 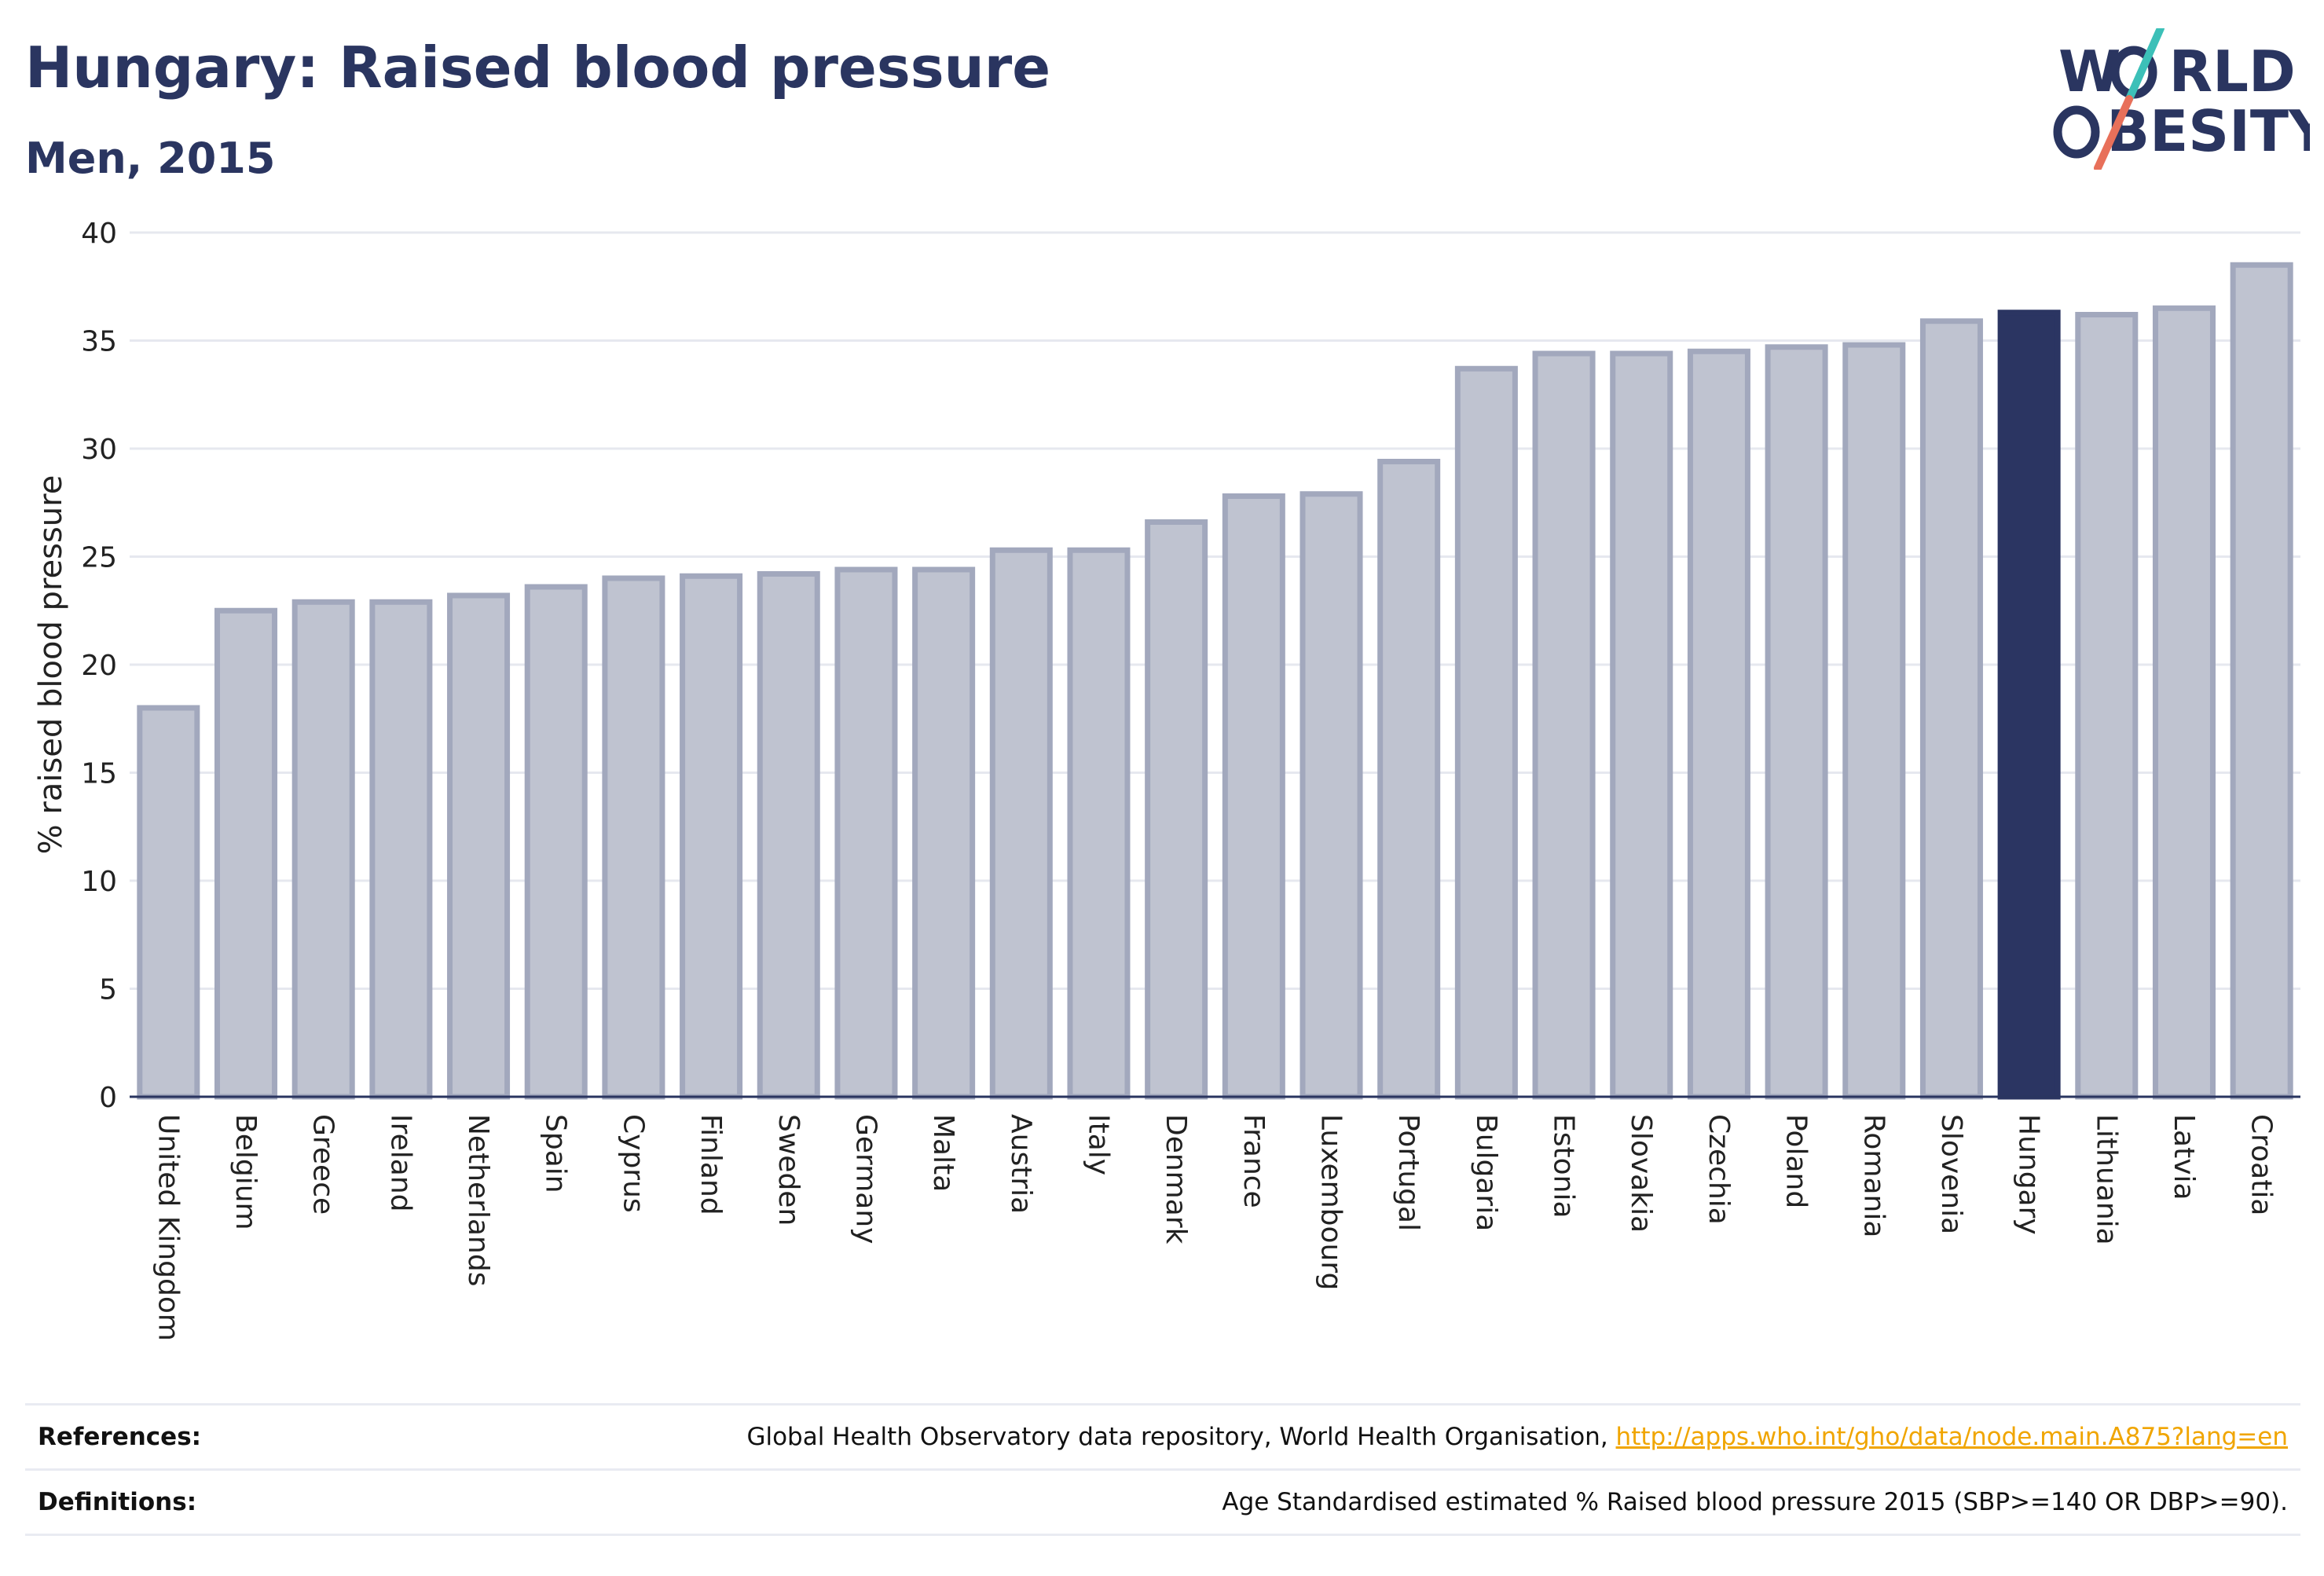 What do you see at coordinates (1564, 1166) in the screenshot?
I see `x-tick-label: Estonia` at bounding box center [1564, 1166].